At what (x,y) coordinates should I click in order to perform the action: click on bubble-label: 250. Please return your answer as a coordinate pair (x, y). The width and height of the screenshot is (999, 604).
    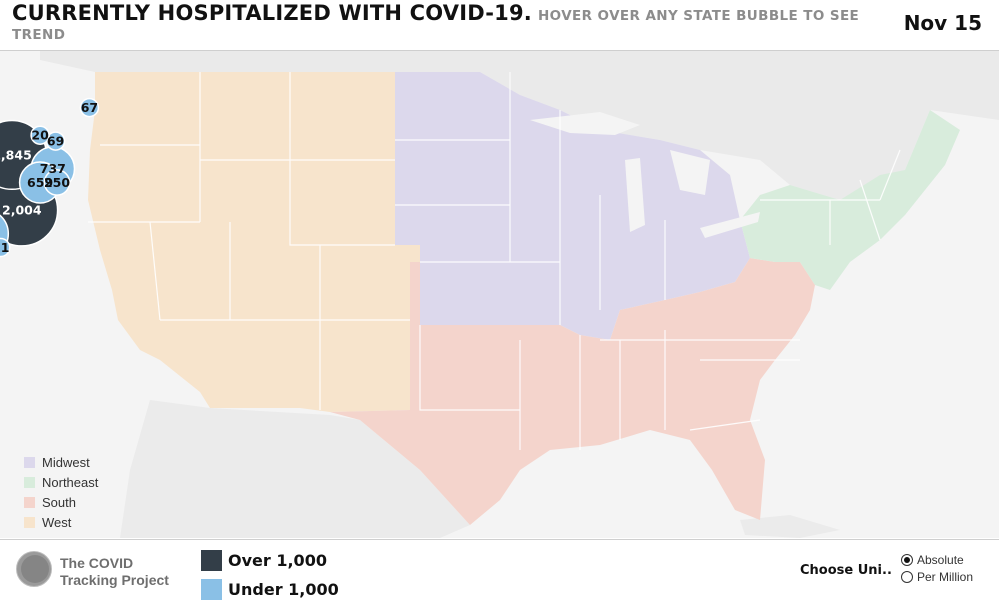
    Looking at the image, I should click on (57, 182).